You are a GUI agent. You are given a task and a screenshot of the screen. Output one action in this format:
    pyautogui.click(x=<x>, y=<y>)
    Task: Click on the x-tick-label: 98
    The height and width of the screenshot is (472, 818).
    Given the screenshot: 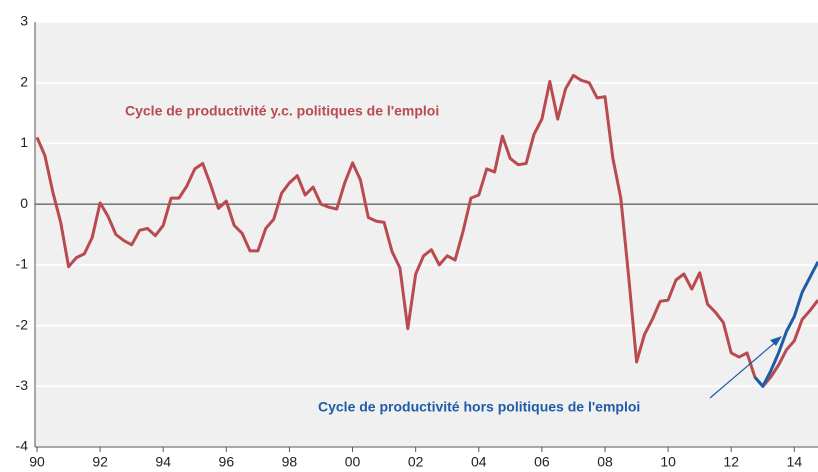 What is the action you would take?
    pyautogui.click(x=290, y=462)
    